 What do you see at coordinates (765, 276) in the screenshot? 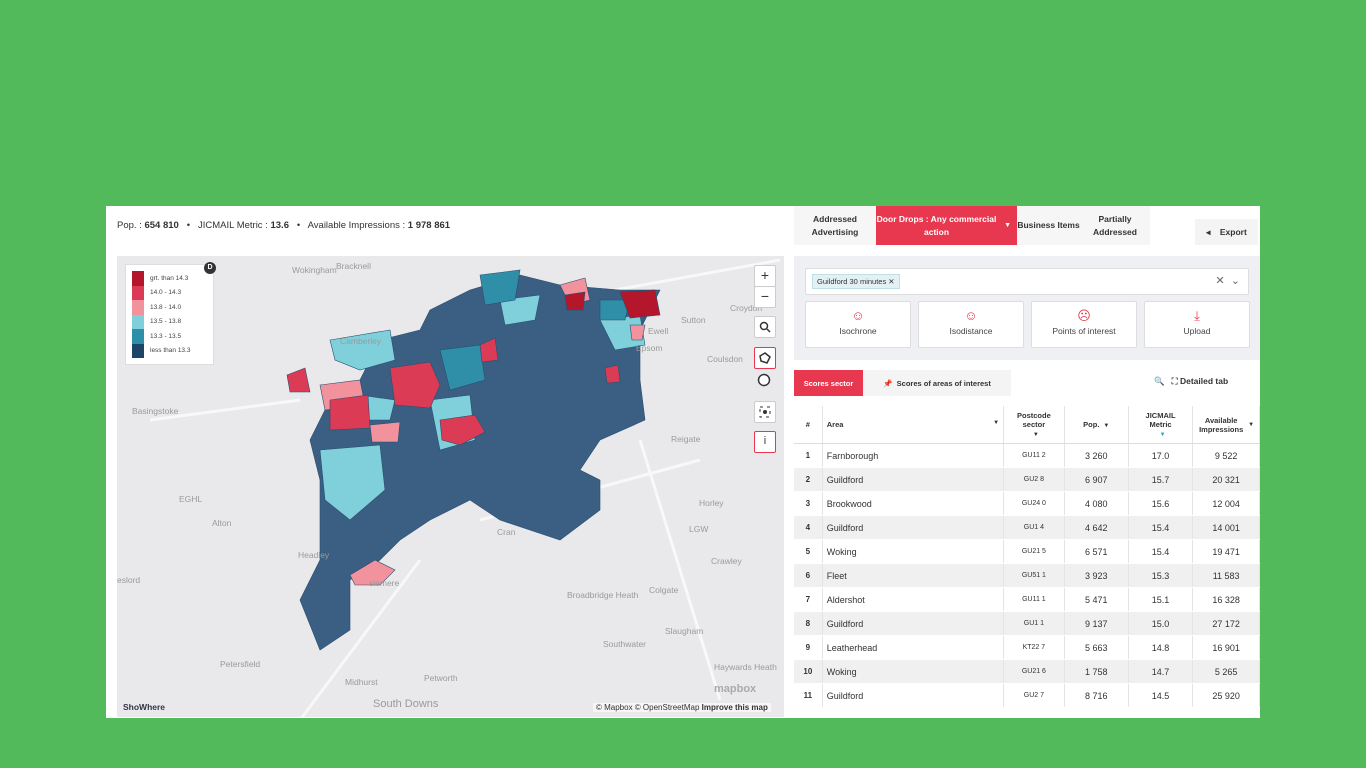
I see `zoom-in: +` at bounding box center [765, 276].